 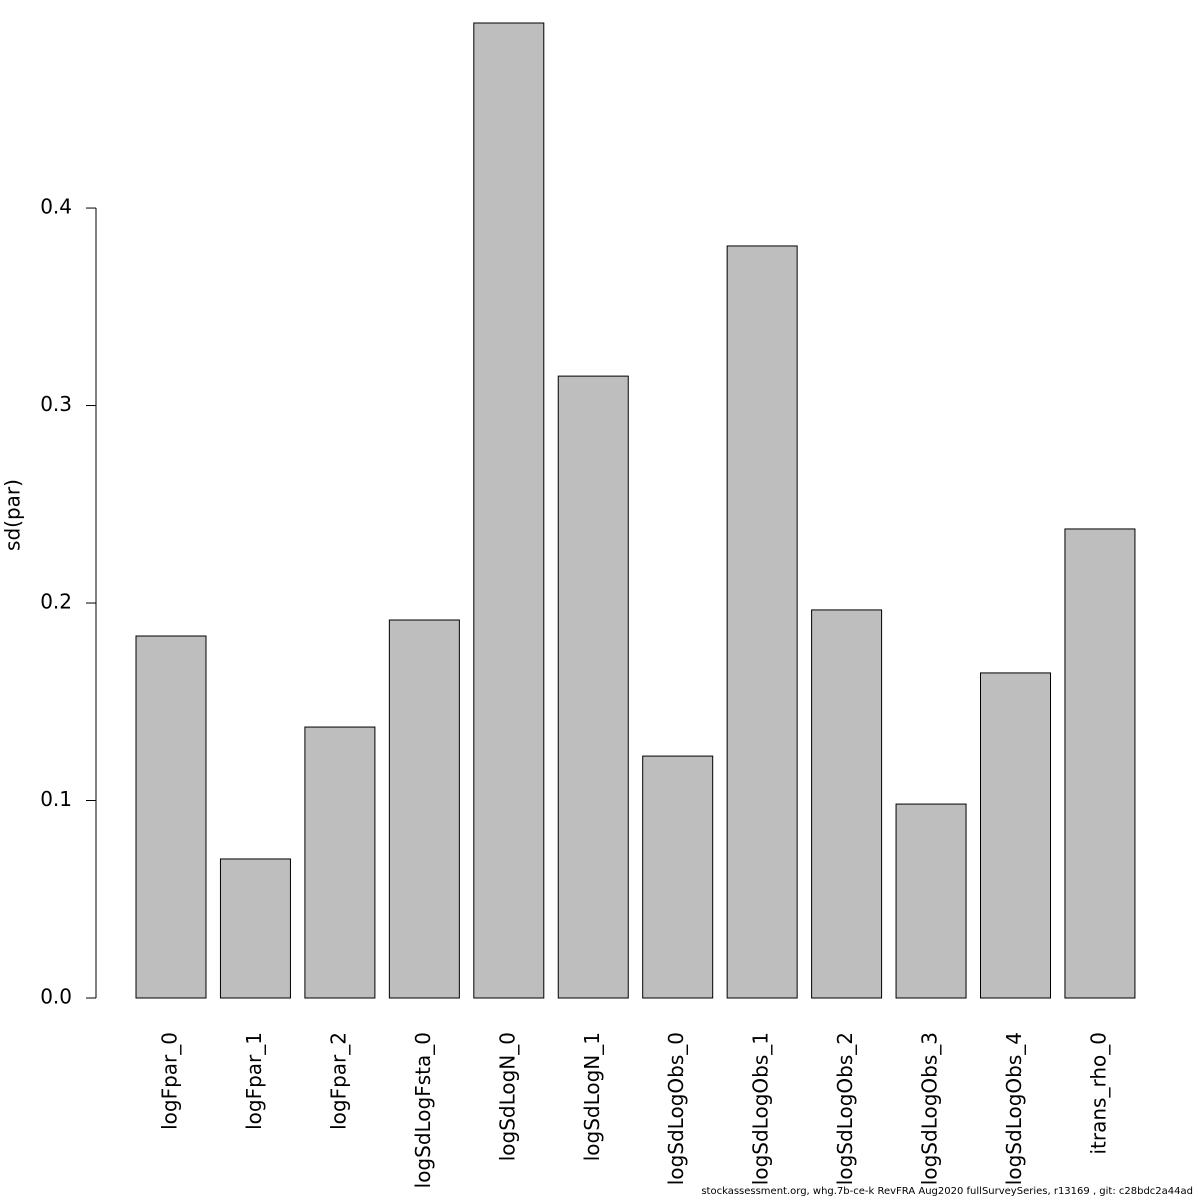 I want to click on x-tick-label: logFpar_2, so click(x=338, y=1081).